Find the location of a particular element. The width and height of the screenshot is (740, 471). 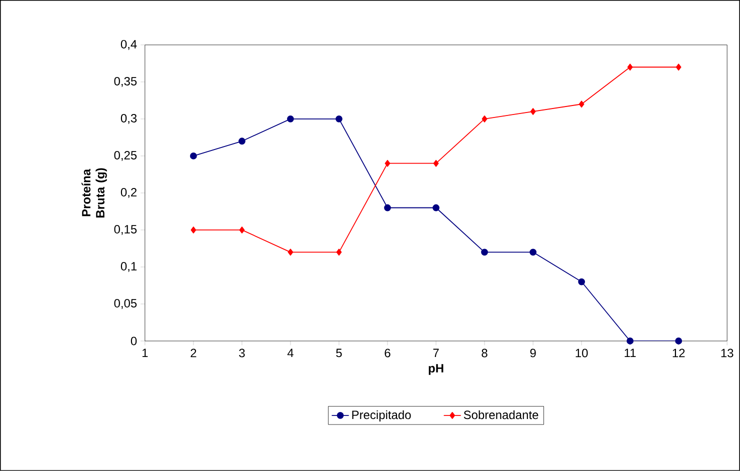

x-tick-label: 10 is located at coordinates (582, 353).